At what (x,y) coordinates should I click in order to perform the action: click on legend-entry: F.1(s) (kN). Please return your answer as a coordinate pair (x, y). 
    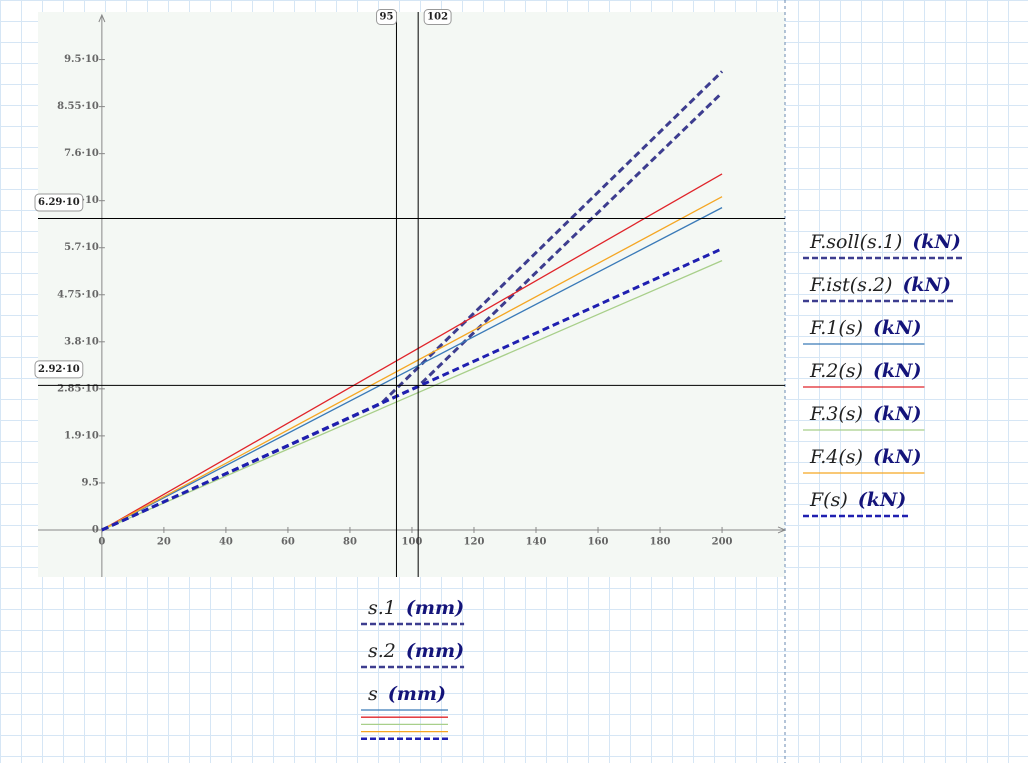
    Looking at the image, I should click on (865, 328).